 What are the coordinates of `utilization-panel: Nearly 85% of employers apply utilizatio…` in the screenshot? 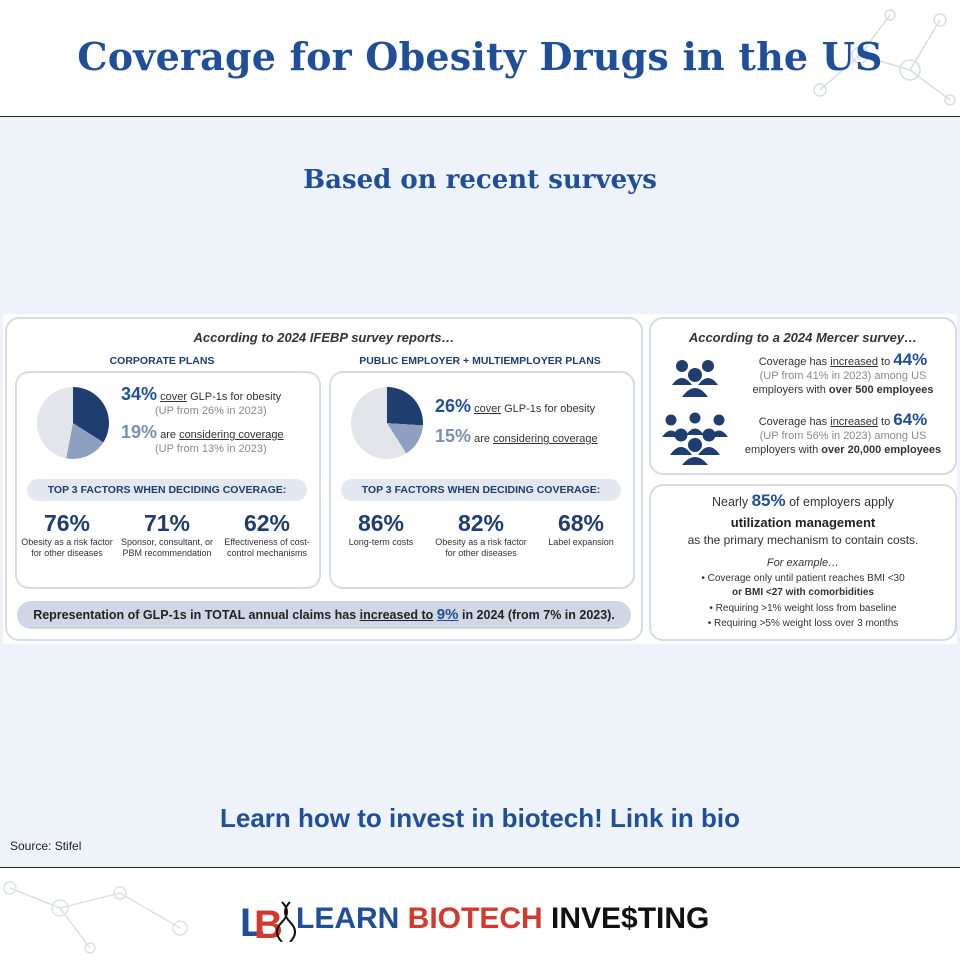 It's located at (803, 562).